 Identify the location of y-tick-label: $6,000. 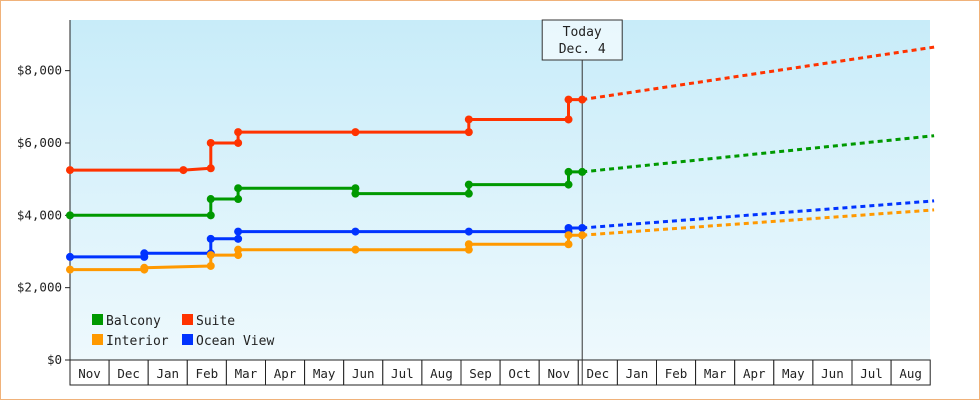
(39, 142).